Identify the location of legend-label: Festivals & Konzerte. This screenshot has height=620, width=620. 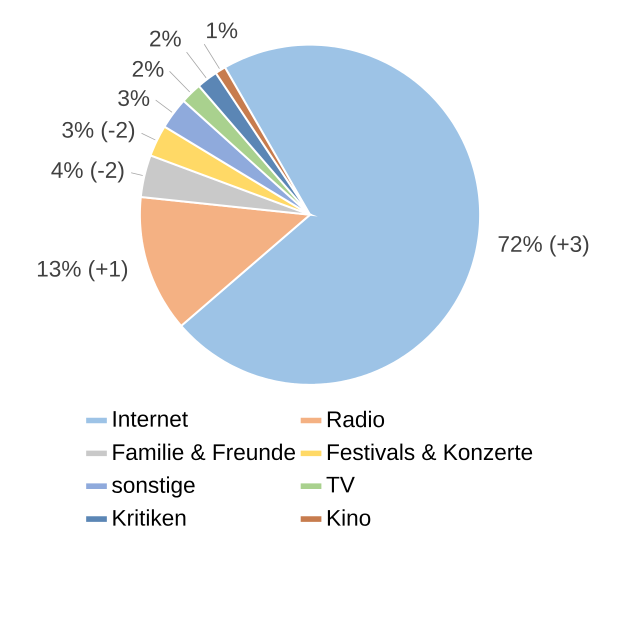
(430, 452).